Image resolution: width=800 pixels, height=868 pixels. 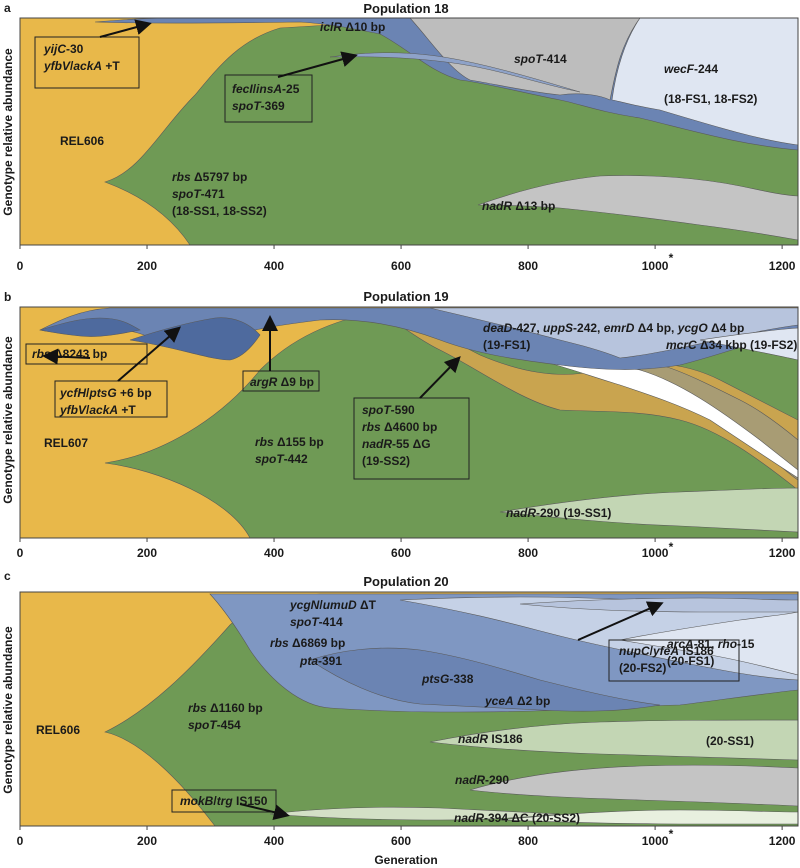 I want to click on gene-name: uppS, so click(x=558, y=328).